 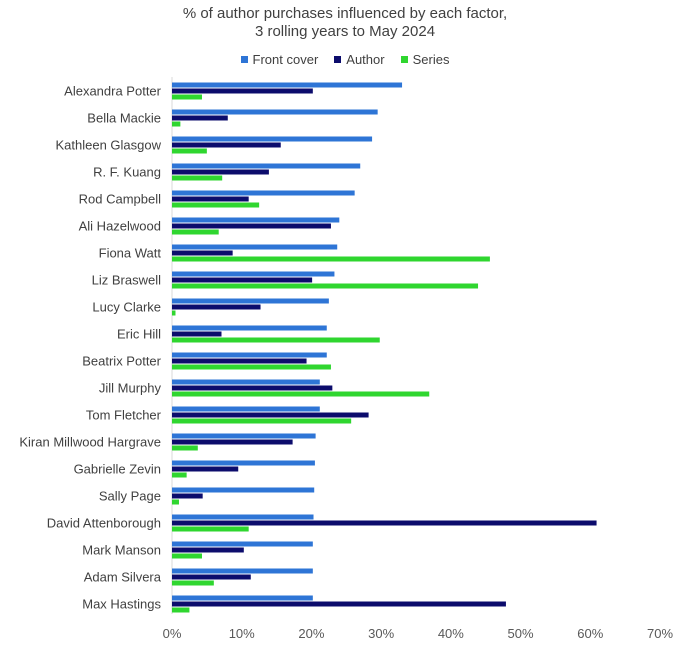 I want to click on bar-author-gabrielle-zevin, so click(x=205, y=469).